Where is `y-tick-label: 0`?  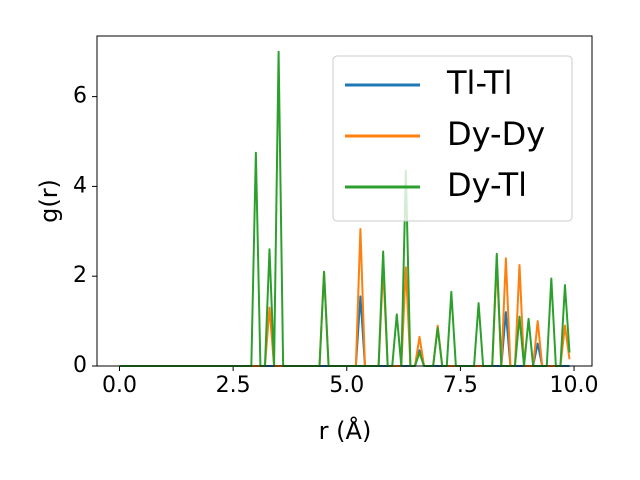
y-tick-label: 0 is located at coordinates (80, 365).